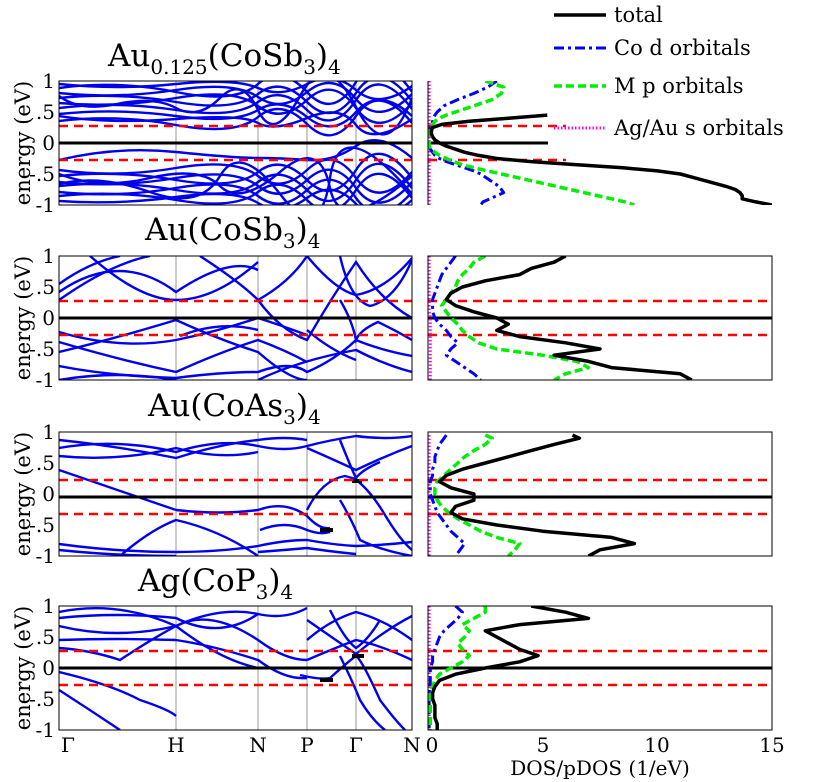 This screenshot has height=782, width=817. I want to click on panel-3-dos-frame, so click(600, 494).